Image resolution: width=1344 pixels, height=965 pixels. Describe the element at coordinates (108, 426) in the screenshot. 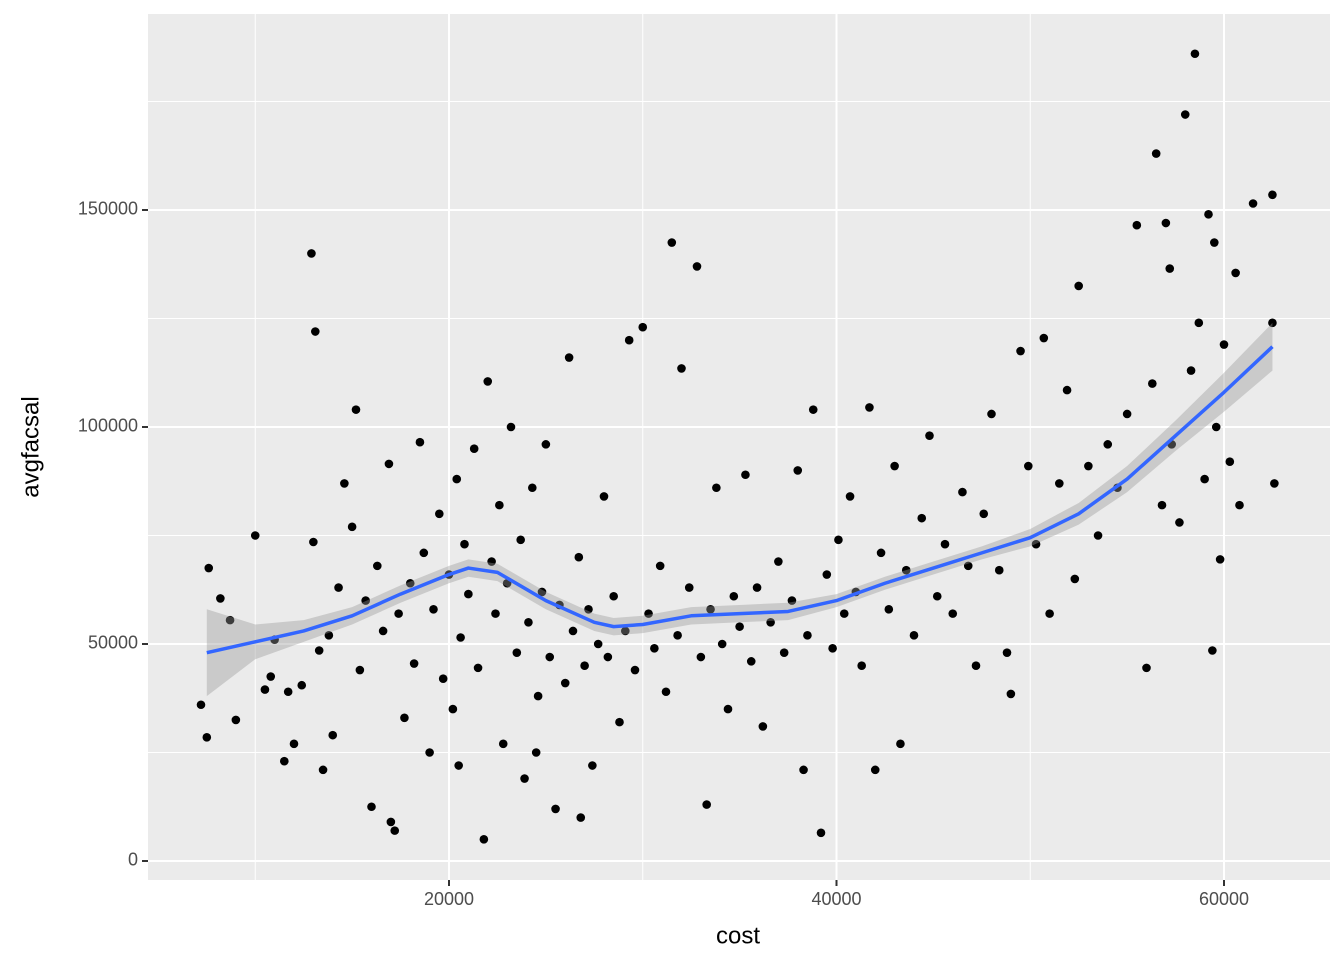

I see `y-tick-label: 100000` at that location.